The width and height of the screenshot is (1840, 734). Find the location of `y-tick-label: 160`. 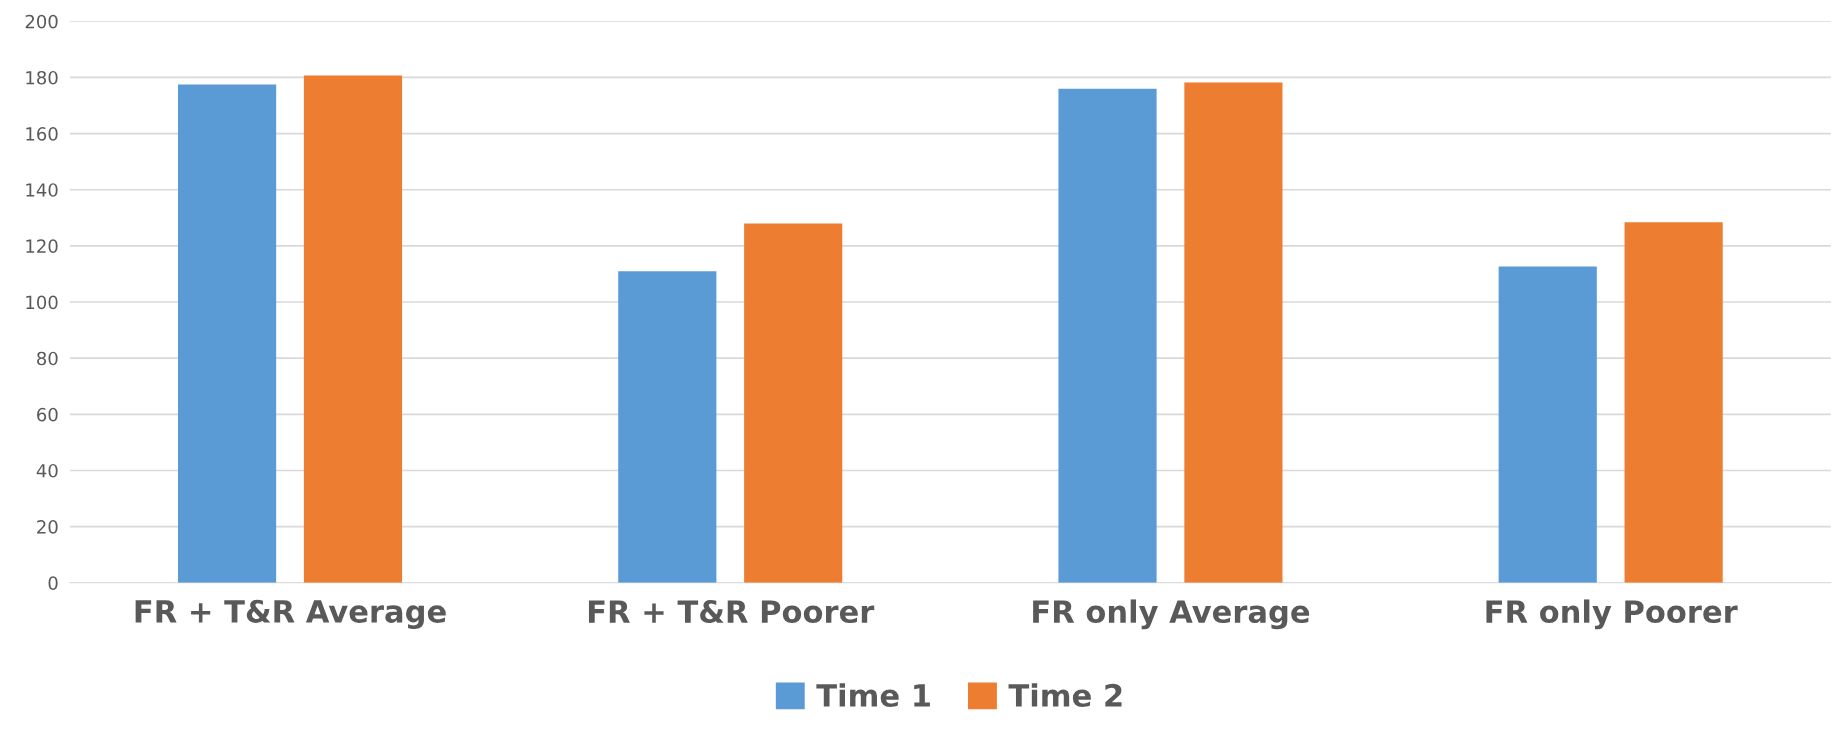

y-tick-label: 160 is located at coordinates (42, 134).